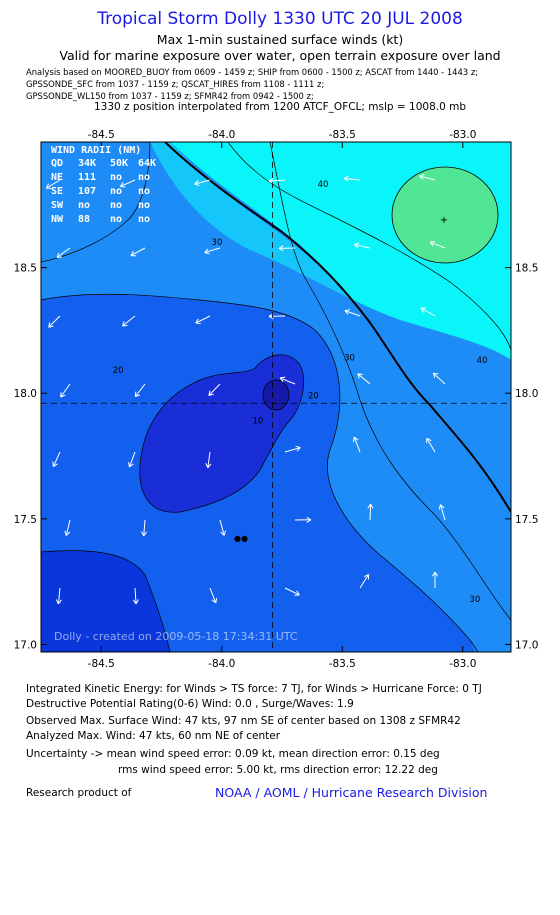 The height and width of the screenshot is (915, 560). I want to click on band-lt10, so click(105, 601).